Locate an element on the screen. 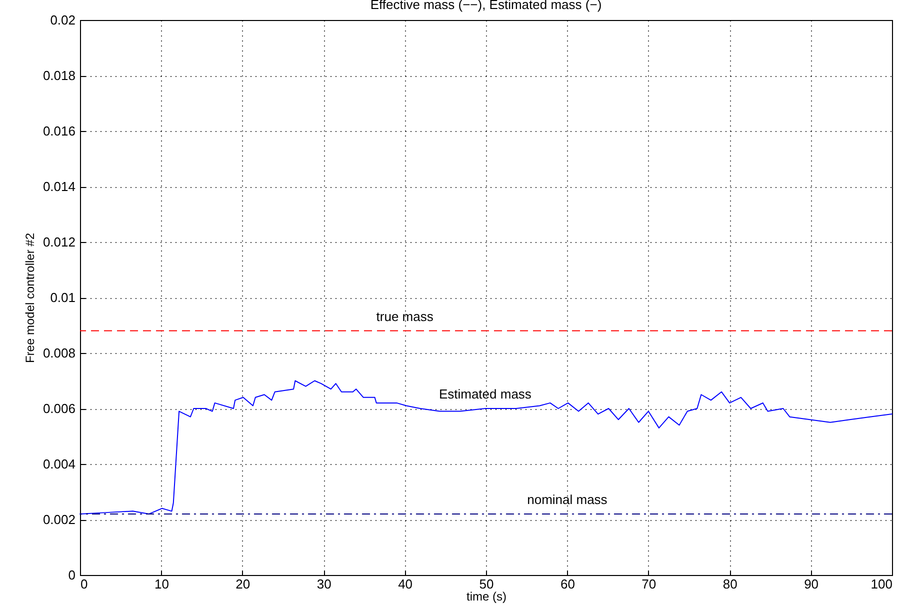  ref-line-label: true mass is located at coordinates (405, 316).